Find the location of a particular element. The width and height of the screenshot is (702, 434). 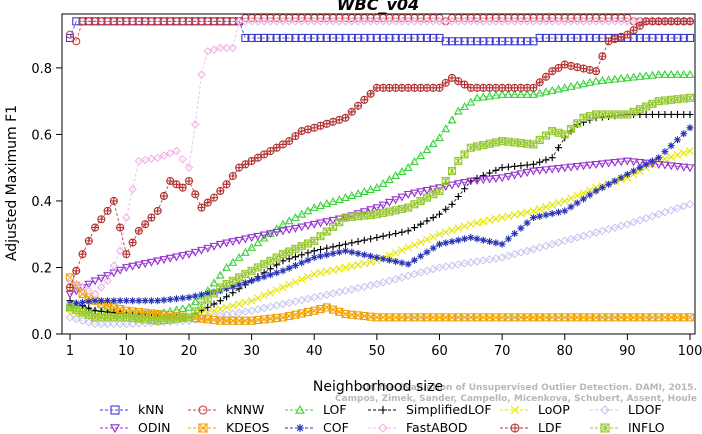

legend-label: kNN is located at coordinates (151, 409).